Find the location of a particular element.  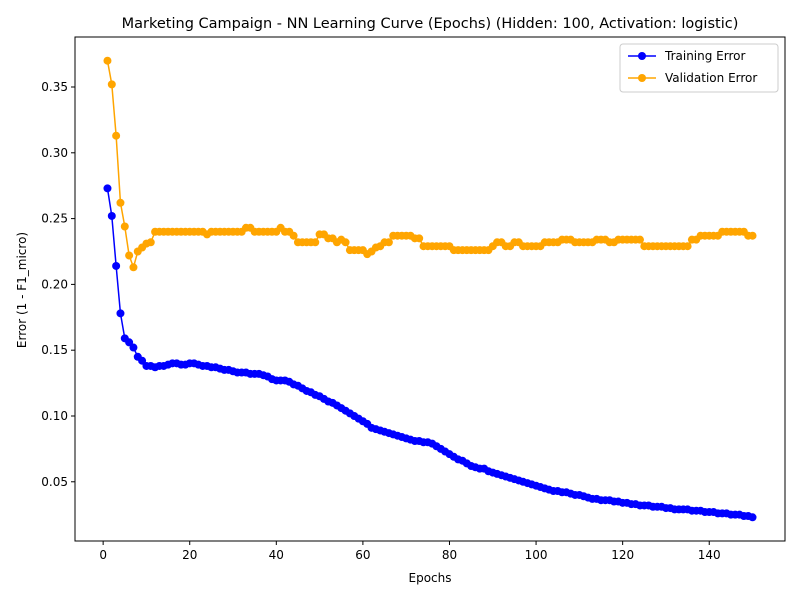

legend-label-1: Validation Error is located at coordinates (711, 78).